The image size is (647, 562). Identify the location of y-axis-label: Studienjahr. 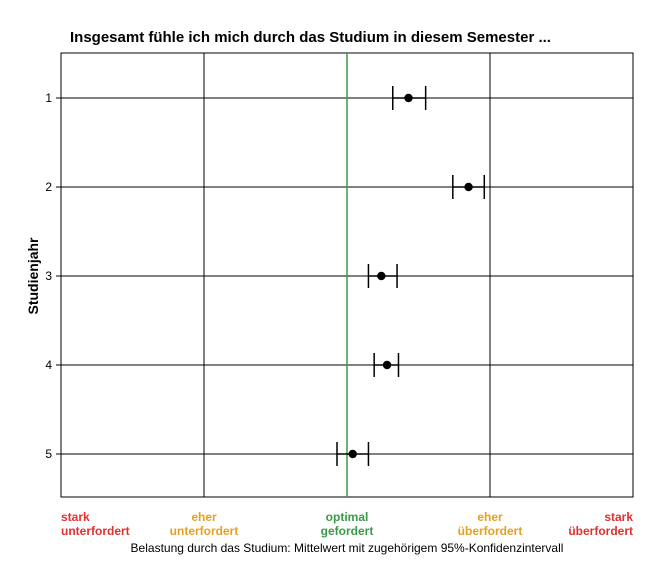
(33, 276).